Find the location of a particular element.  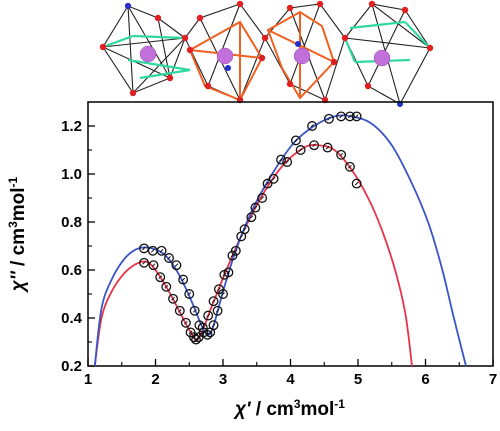

x-tick-labels: 1 2 3 4 5 6 7 is located at coordinates (290, 379).